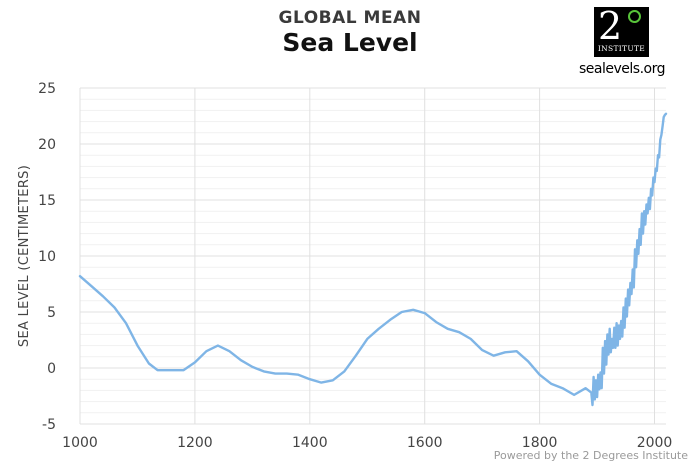 This screenshot has height=467, width=700. I want to click on credit-text: Powered by the 2 Degrees Institute, so click(590, 455).